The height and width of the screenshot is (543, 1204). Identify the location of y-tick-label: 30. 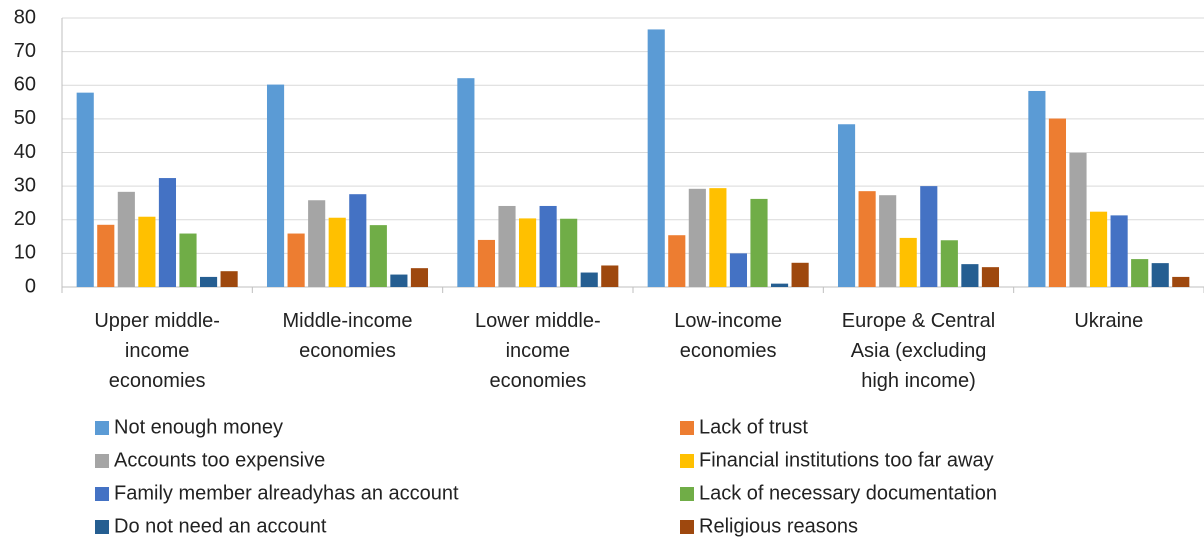
(25, 185).